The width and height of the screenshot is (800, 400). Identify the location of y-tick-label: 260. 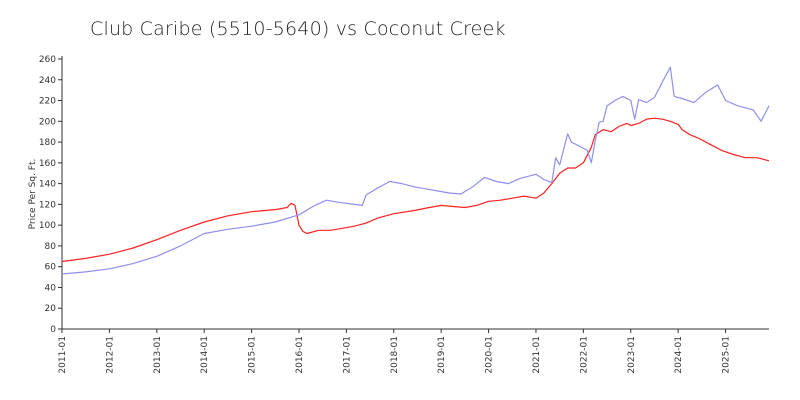
(47, 60).